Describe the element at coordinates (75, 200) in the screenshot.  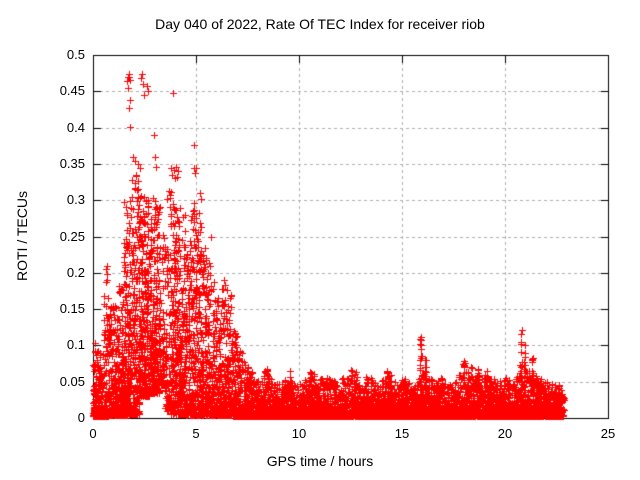
I see `y-tick-label: 0.3` at that location.